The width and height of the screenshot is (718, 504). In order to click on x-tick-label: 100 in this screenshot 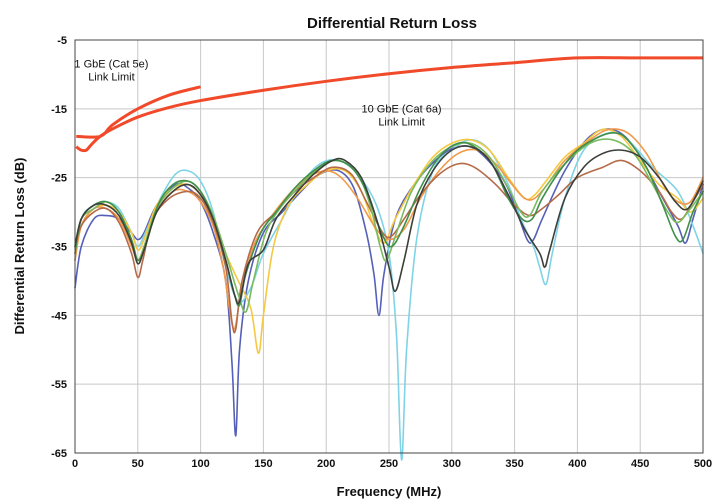, I will do `click(200, 464)`.